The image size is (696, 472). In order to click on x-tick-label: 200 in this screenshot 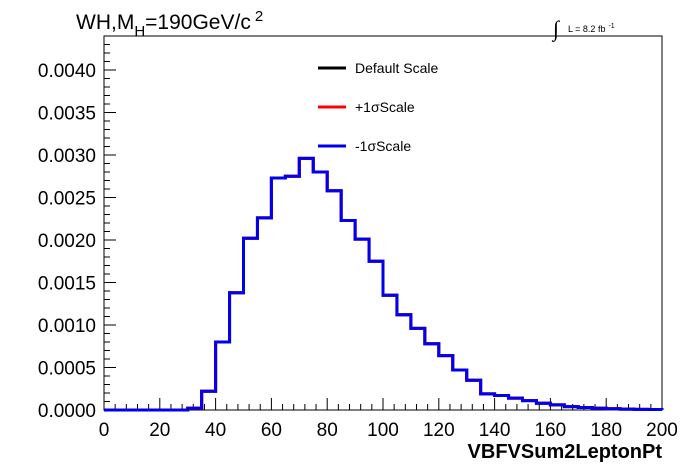, I will do `click(662, 430)`.